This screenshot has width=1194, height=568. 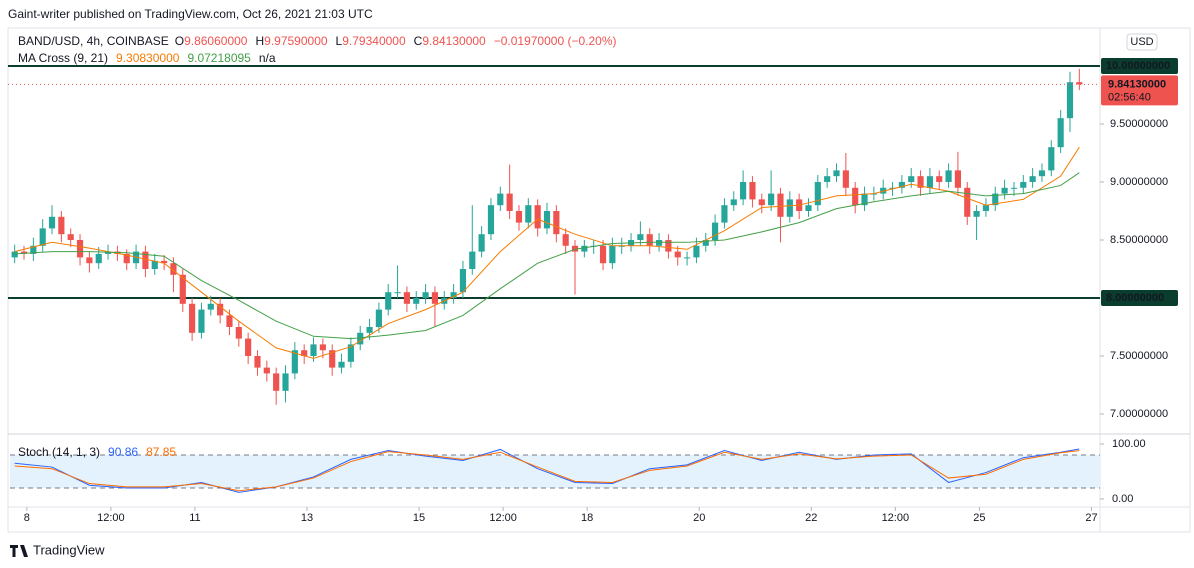 What do you see at coordinates (296, 41) in the screenshot?
I see `legend-value: 9.97590000` at bounding box center [296, 41].